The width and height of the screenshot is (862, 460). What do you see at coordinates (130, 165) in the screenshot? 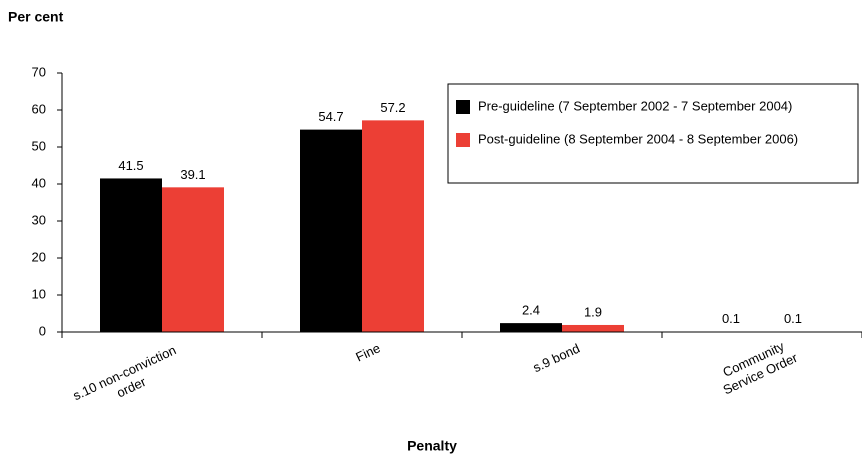
I see `value-label: 41.5` at bounding box center [130, 165].